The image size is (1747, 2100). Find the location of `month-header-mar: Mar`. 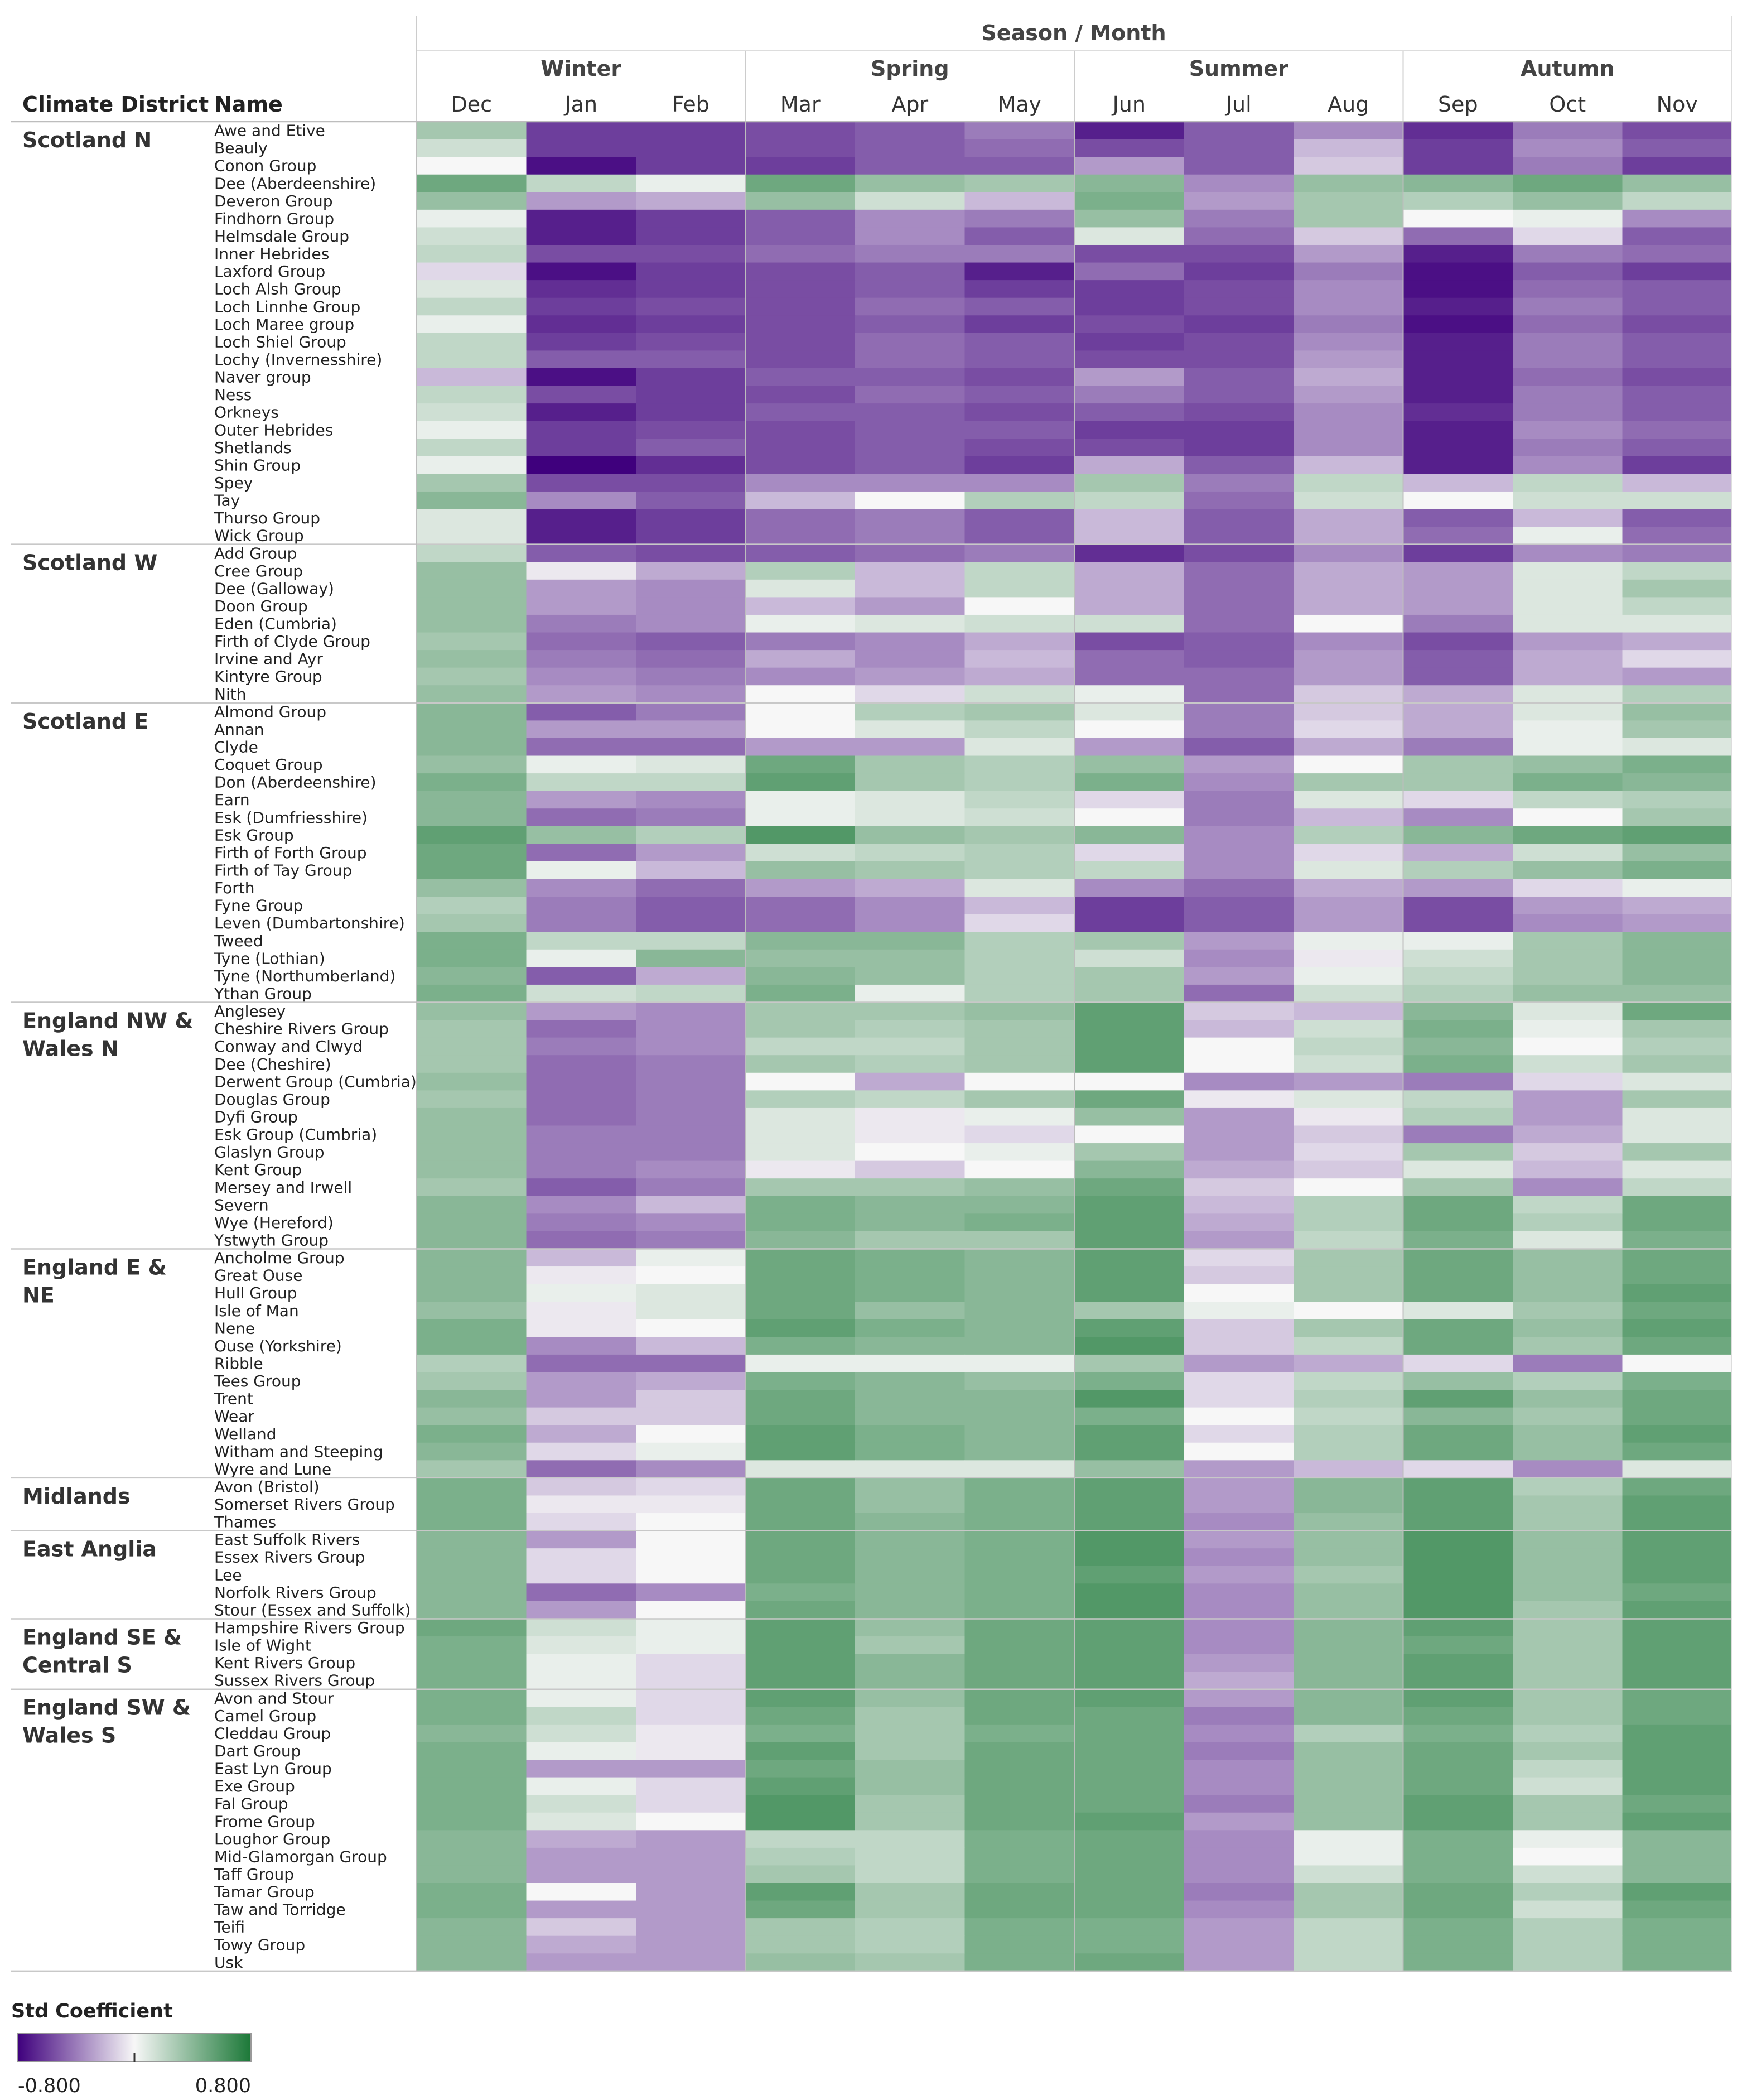

month-header-mar: Mar is located at coordinates (800, 104).